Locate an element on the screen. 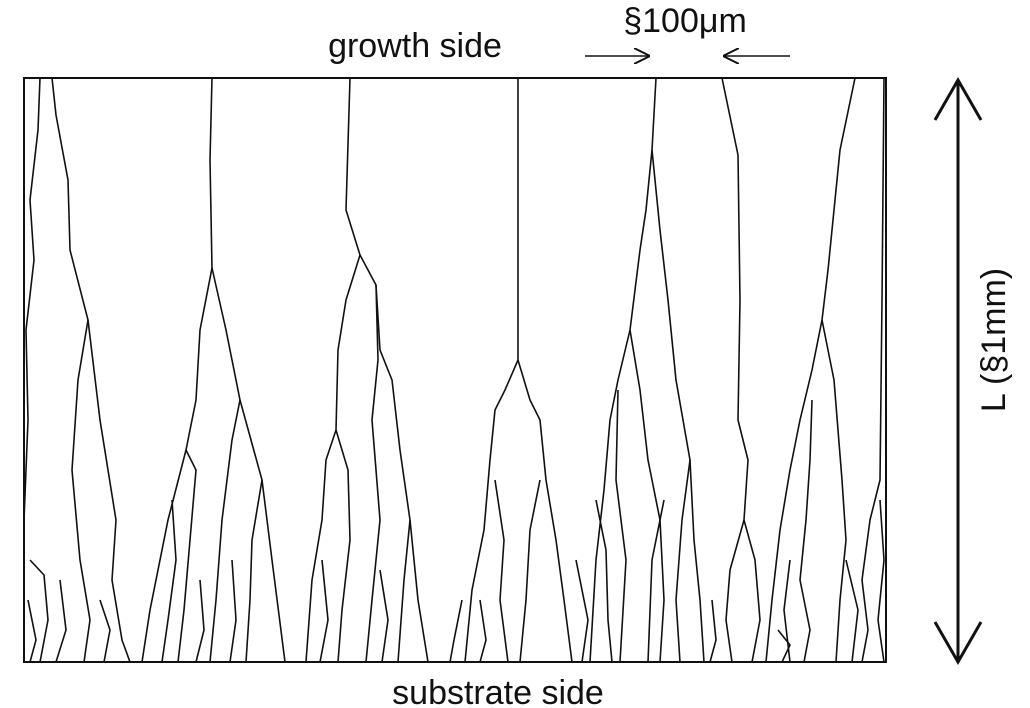  length-arrow is located at coordinates (958, 371).